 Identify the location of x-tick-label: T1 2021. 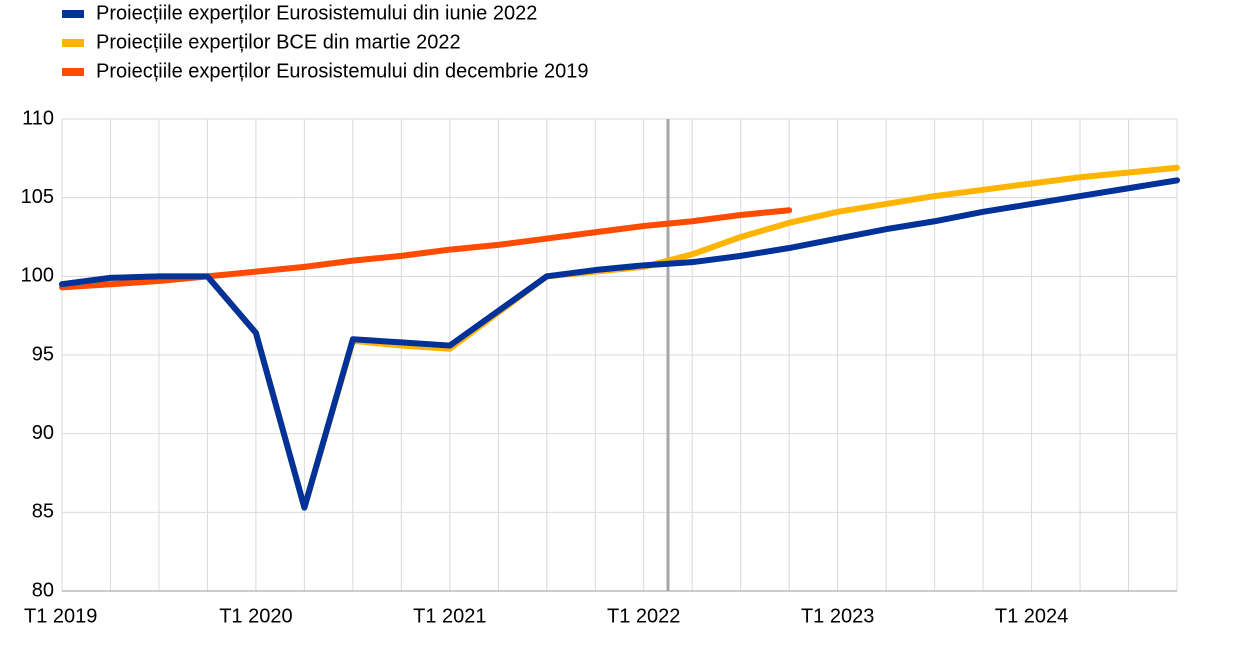
(449, 616).